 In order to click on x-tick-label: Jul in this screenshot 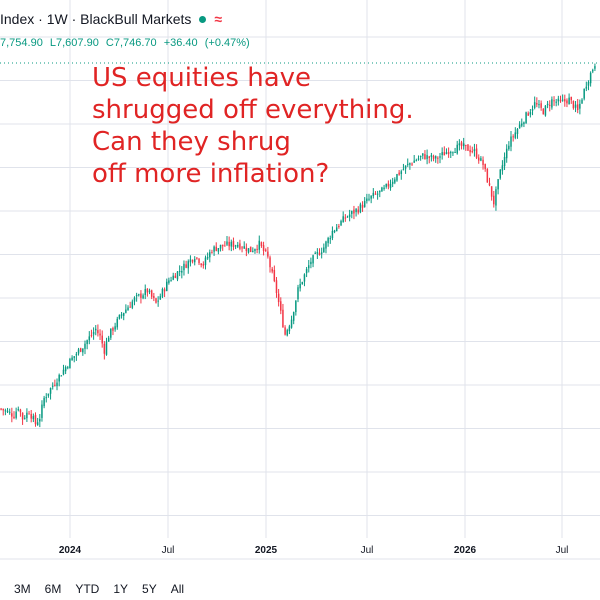, I will do `click(562, 550)`.